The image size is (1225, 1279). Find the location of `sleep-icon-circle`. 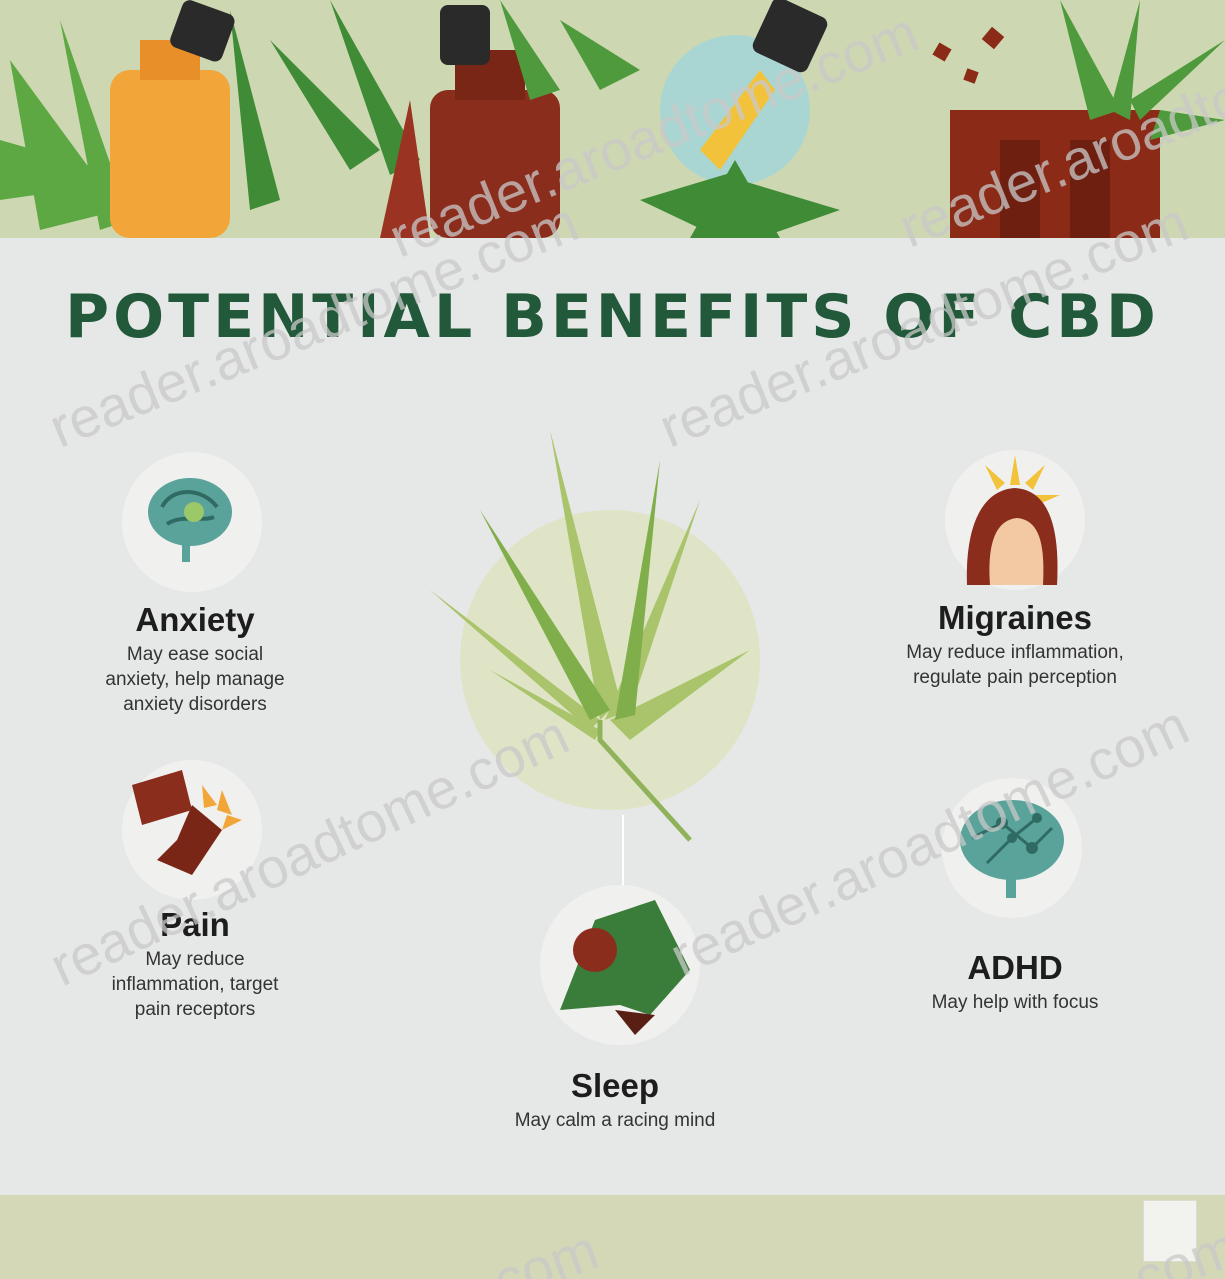

sleep-icon-circle is located at coordinates (620, 965).